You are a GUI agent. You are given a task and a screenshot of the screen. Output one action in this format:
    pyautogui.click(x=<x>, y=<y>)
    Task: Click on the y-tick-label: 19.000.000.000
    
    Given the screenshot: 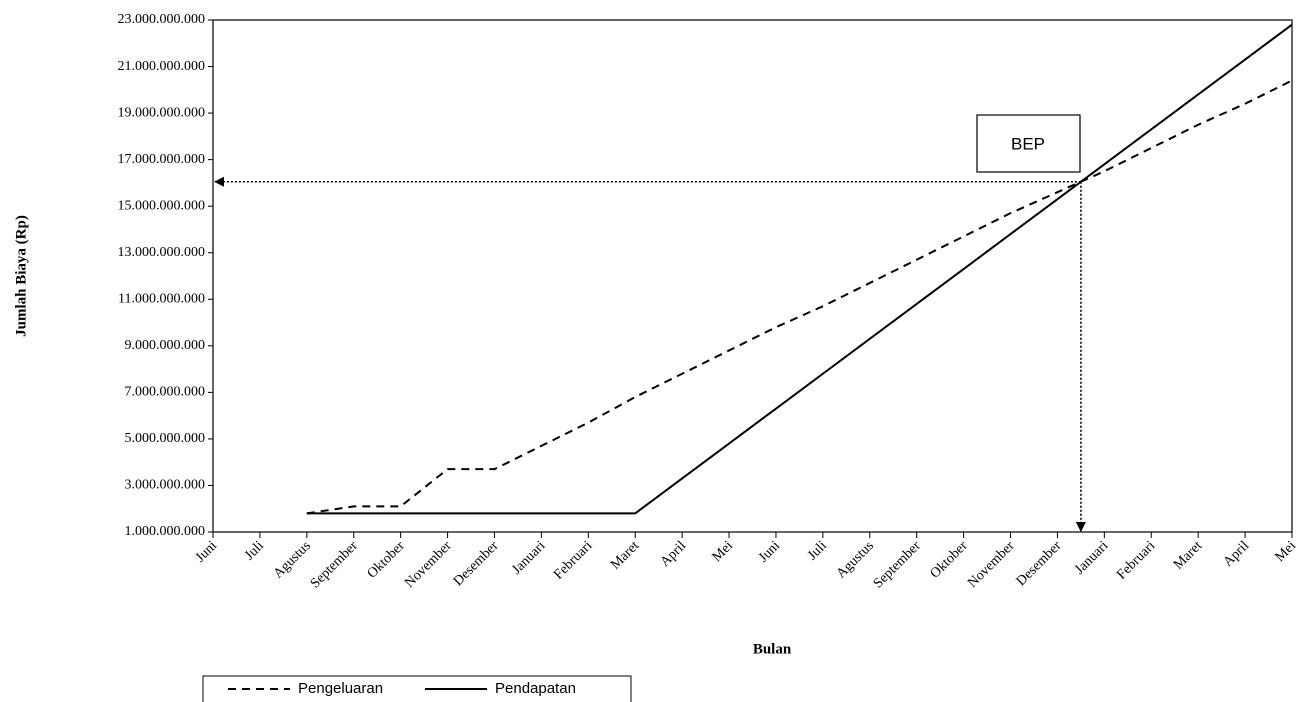 What is the action you would take?
    pyautogui.click(x=162, y=112)
    